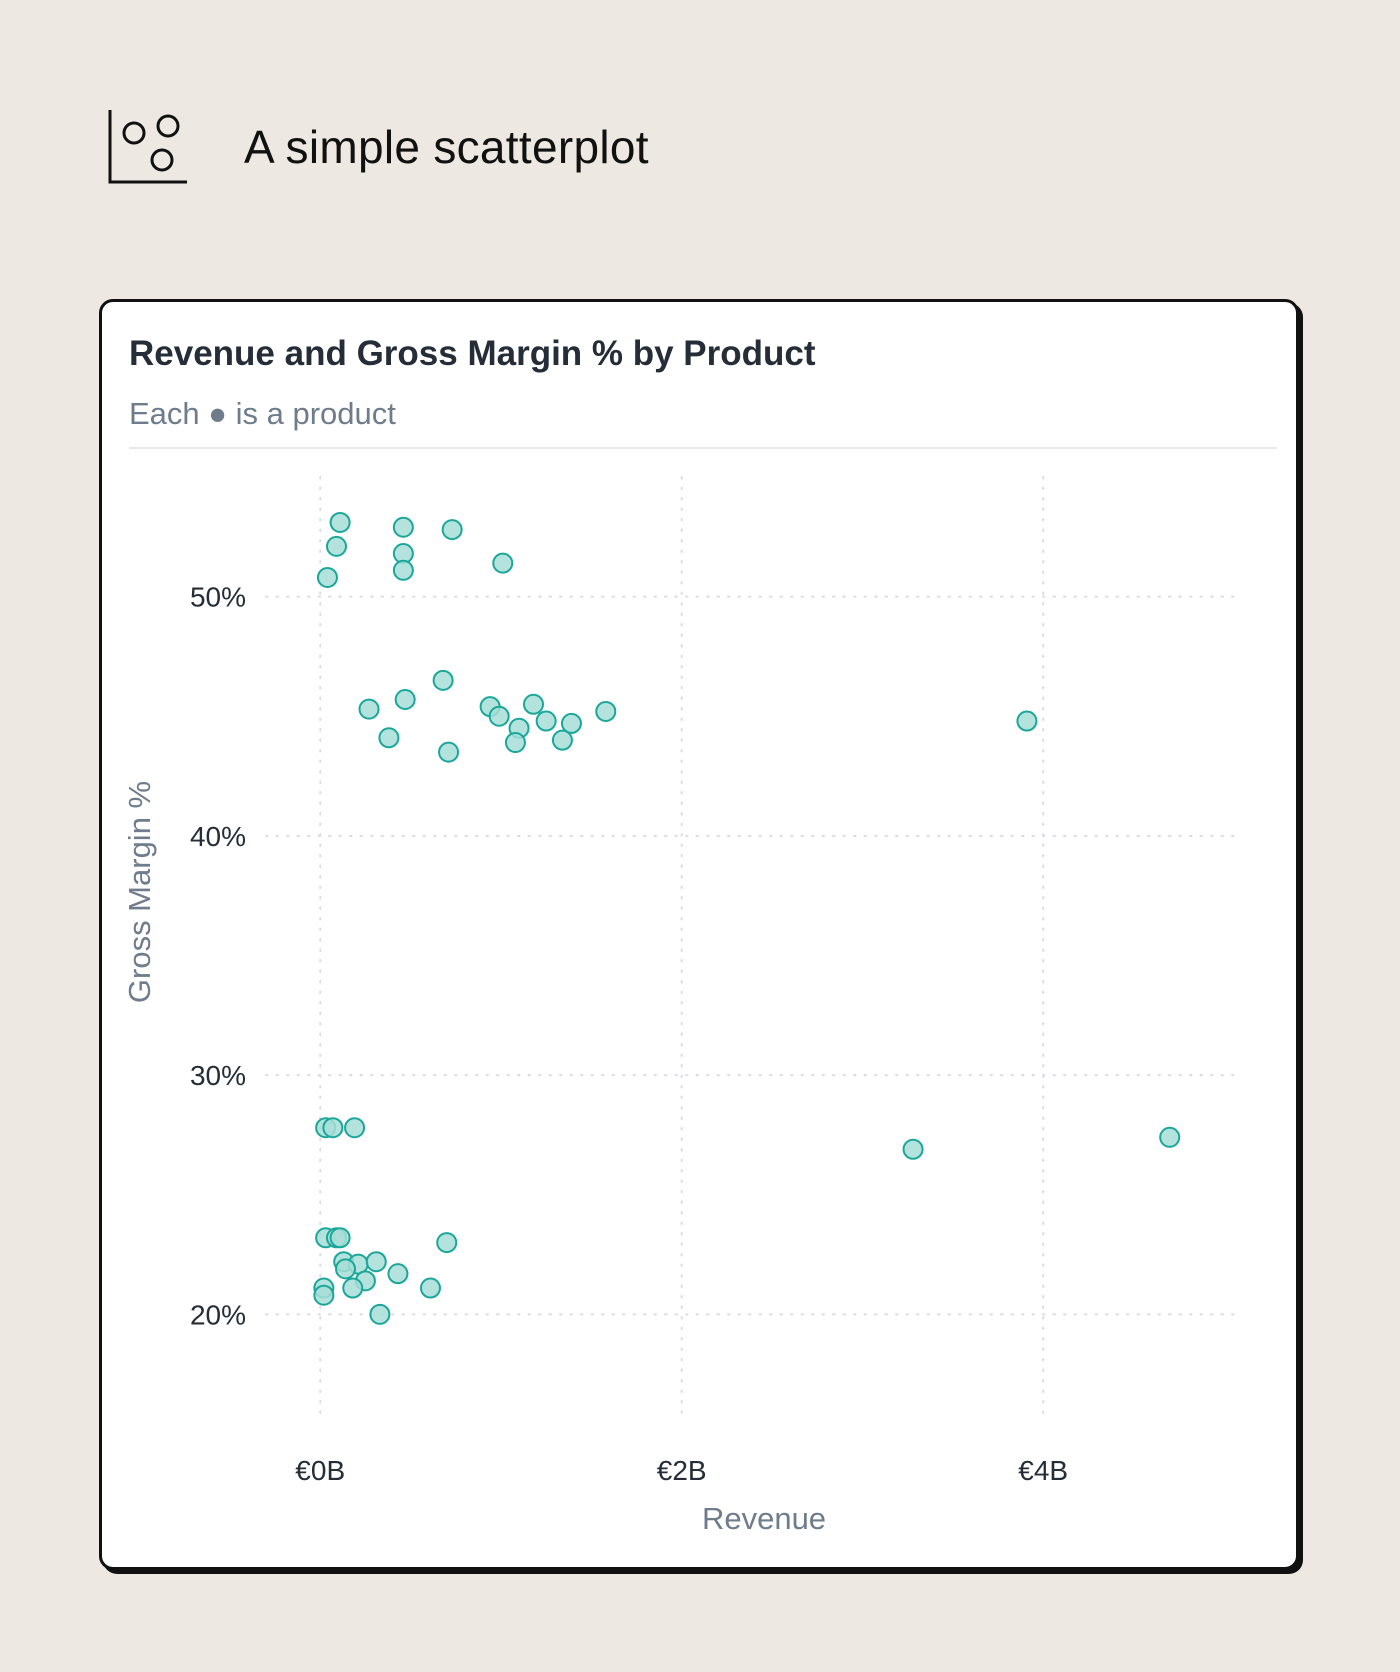  I want to click on x-tick-label: €0B, so click(320, 1470).